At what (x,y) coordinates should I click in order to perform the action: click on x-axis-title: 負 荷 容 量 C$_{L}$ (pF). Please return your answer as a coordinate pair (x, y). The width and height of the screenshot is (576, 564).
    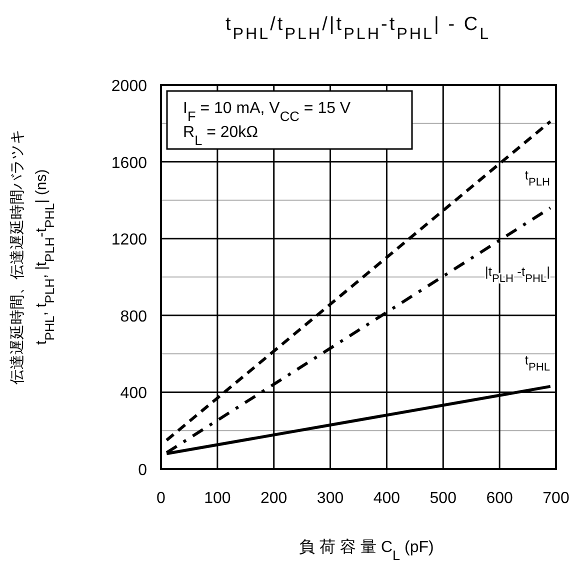
    Looking at the image, I should click on (366, 550).